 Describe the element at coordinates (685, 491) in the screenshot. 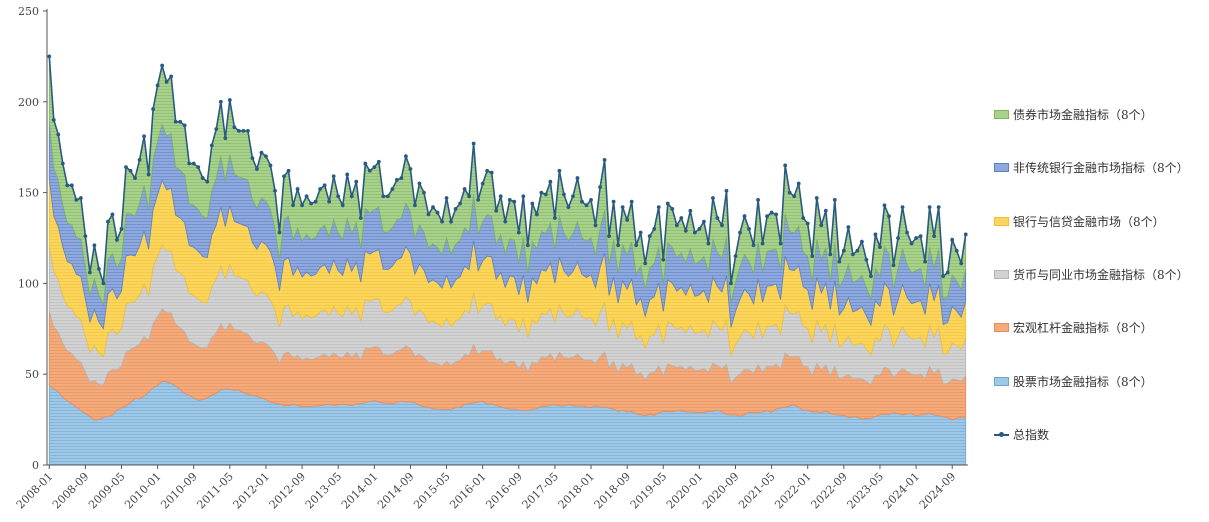

I see `x-tick-label: 2020-01` at that location.